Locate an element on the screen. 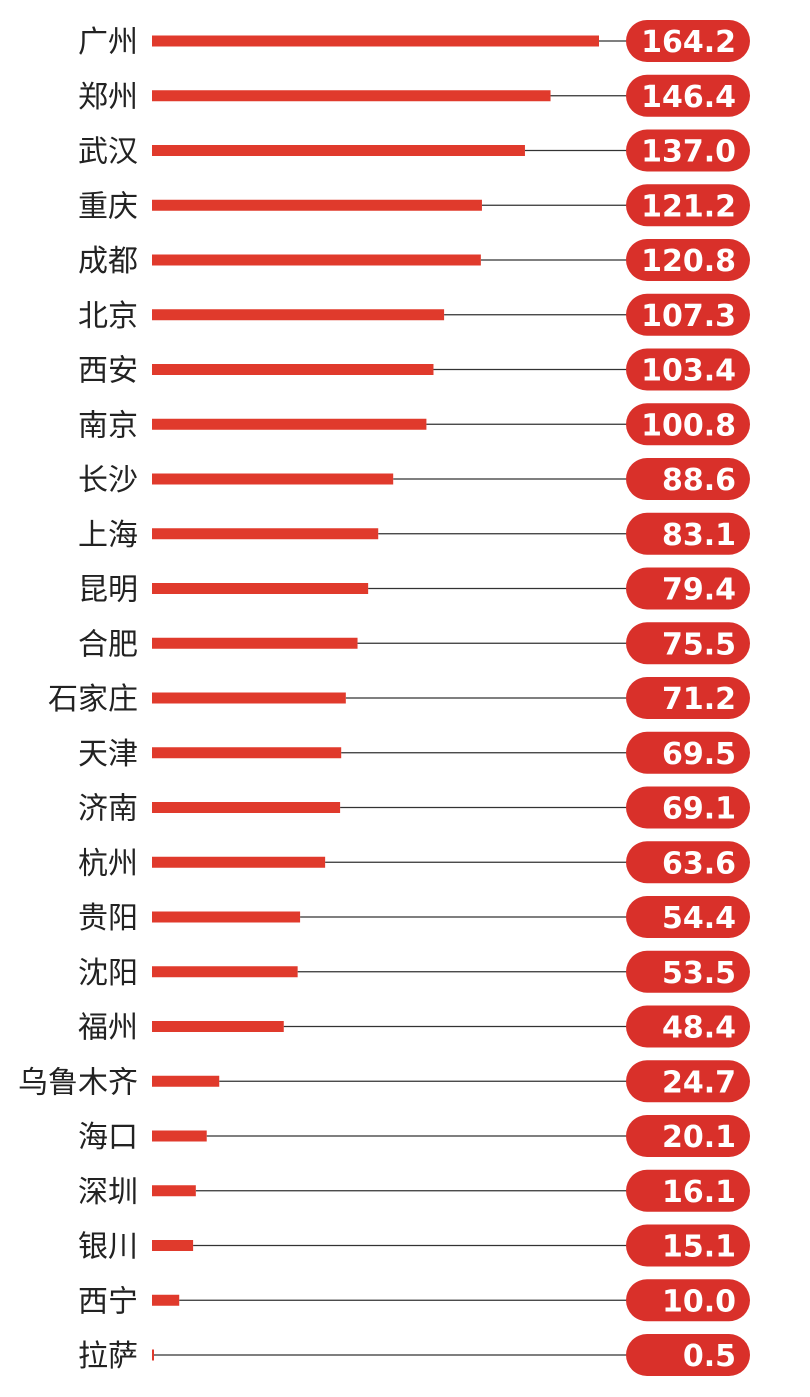  category-label: 上海 is located at coordinates (108, 535).